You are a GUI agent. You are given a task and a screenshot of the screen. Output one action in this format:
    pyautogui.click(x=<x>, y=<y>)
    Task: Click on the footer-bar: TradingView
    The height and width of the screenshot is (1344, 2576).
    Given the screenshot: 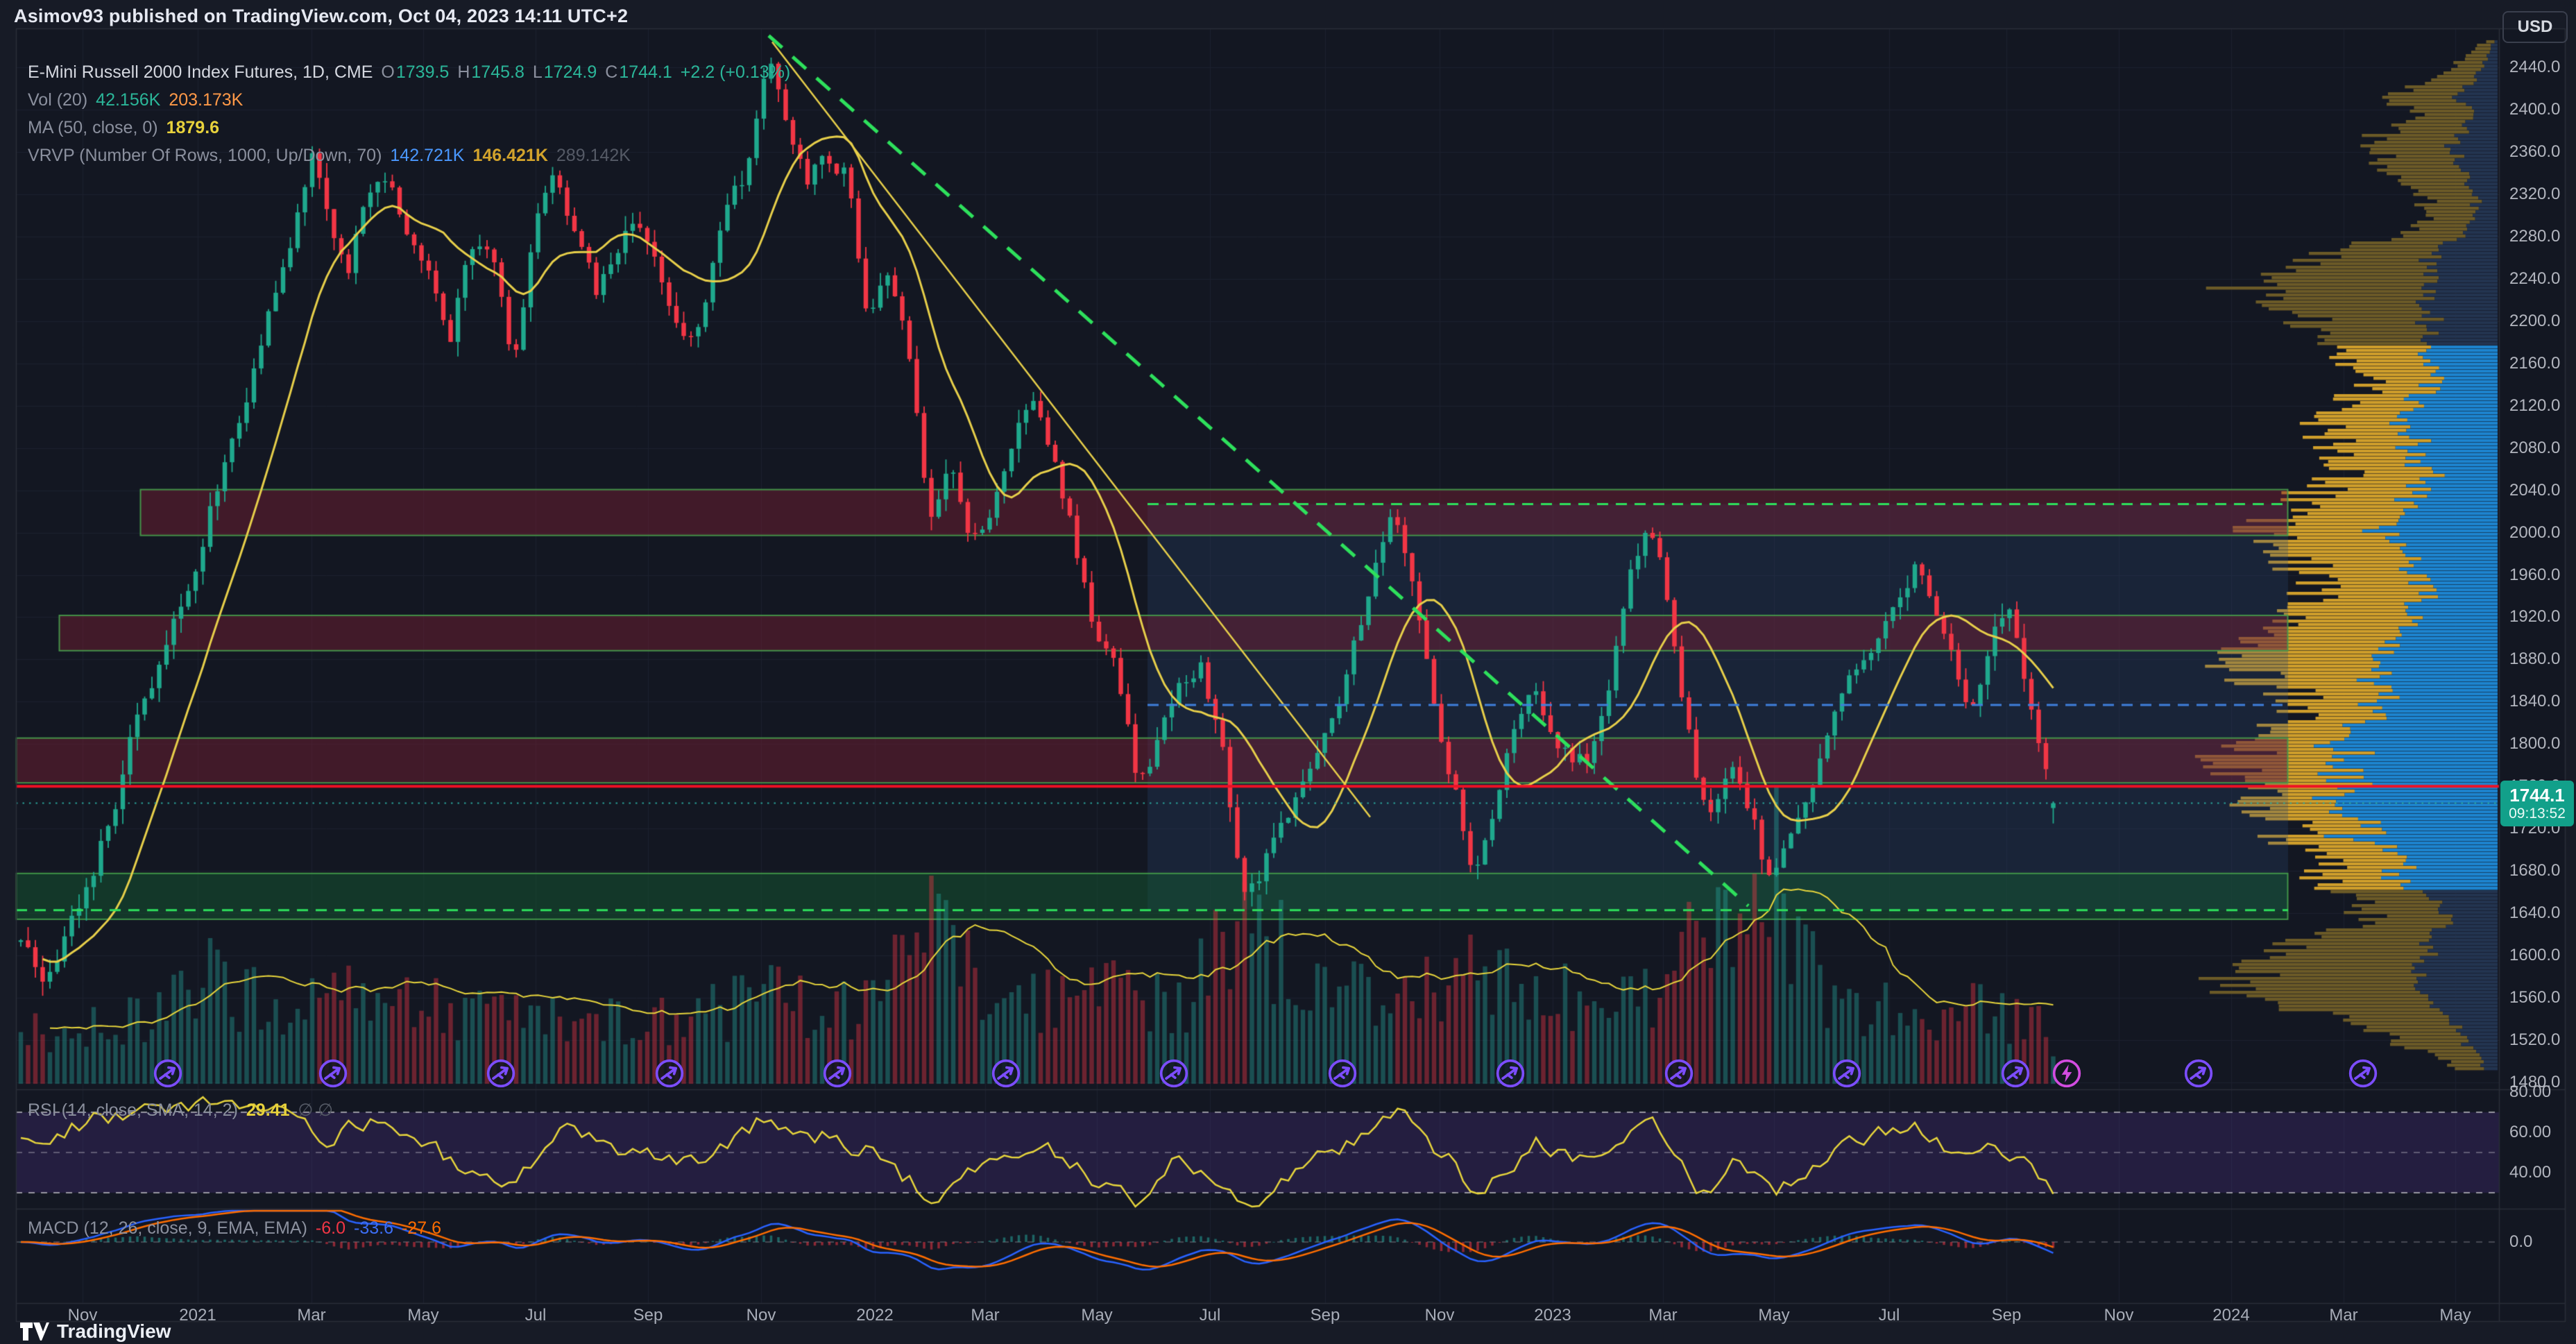 What is the action you would take?
    pyautogui.click(x=95, y=1331)
    